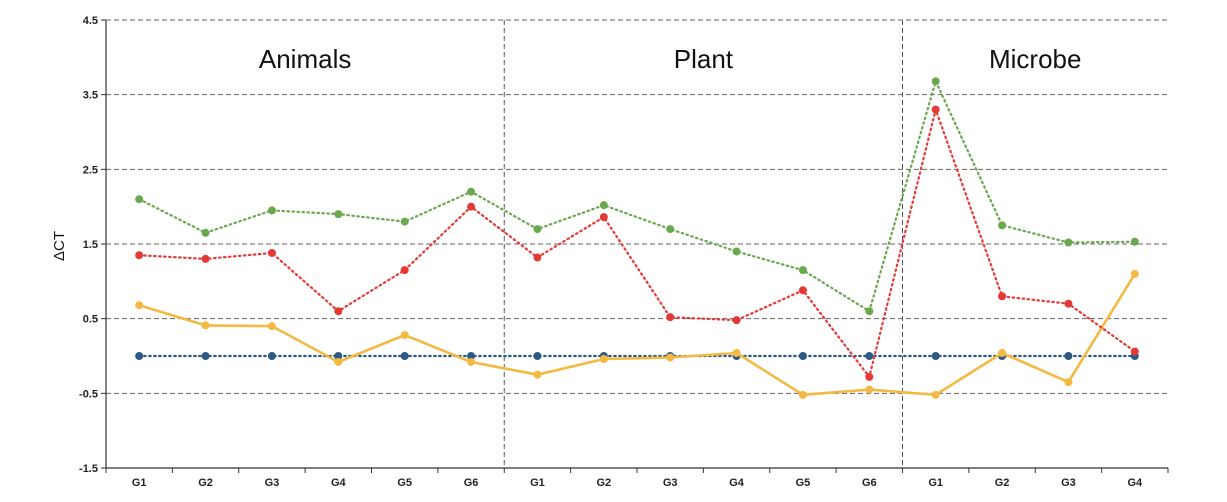 This screenshot has width=1227, height=502. I want to click on y-axis-label: ΔCT, so click(59, 246).